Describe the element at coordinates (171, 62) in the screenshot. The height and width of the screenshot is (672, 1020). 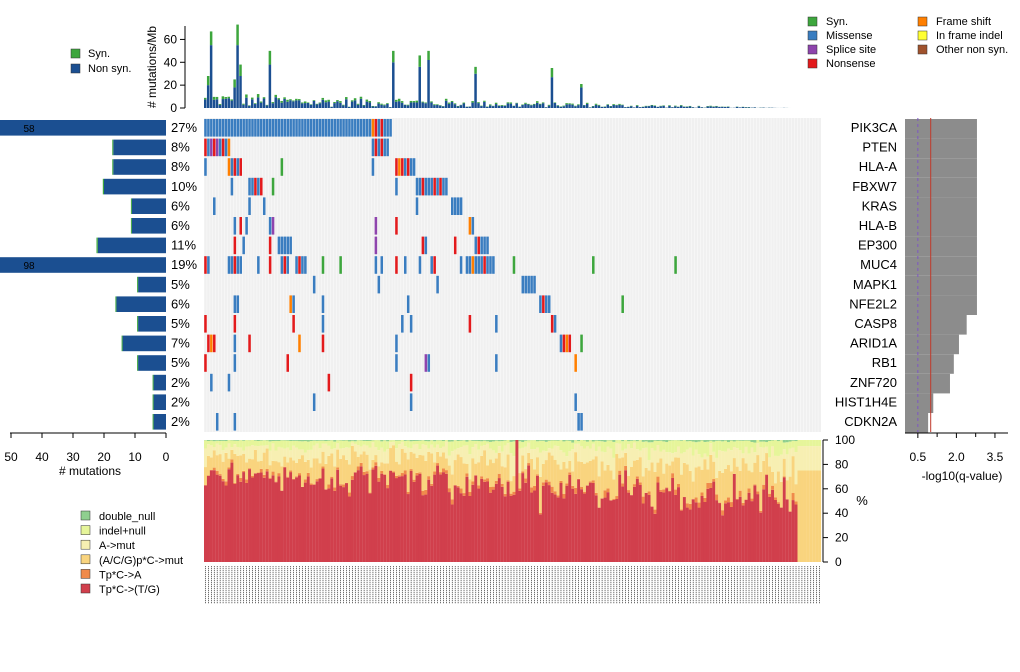
I see `top-tick-label: 40` at that location.